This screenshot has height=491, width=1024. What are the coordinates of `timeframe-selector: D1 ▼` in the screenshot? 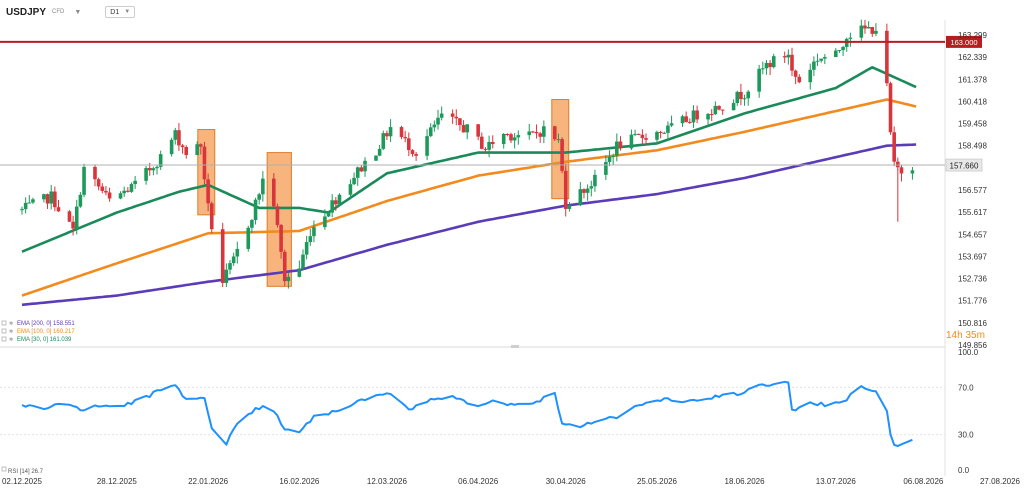 It's located at (120, 12).